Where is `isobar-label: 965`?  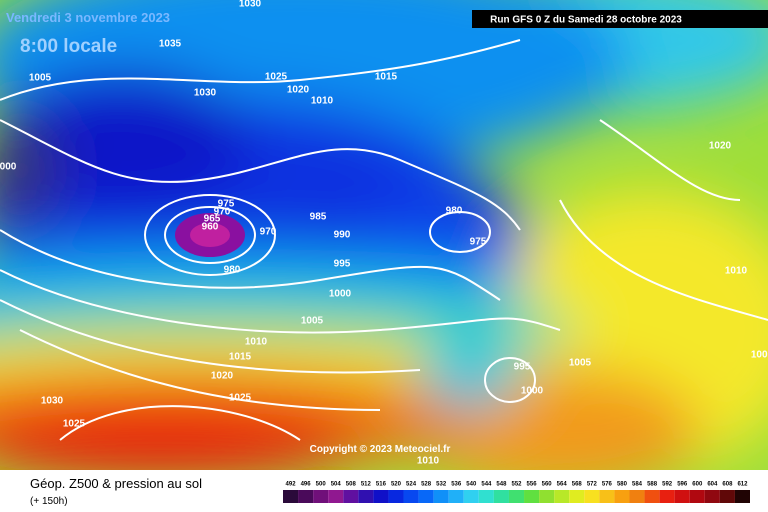 isobar-label: 965 is located at coordinates (212, 219).